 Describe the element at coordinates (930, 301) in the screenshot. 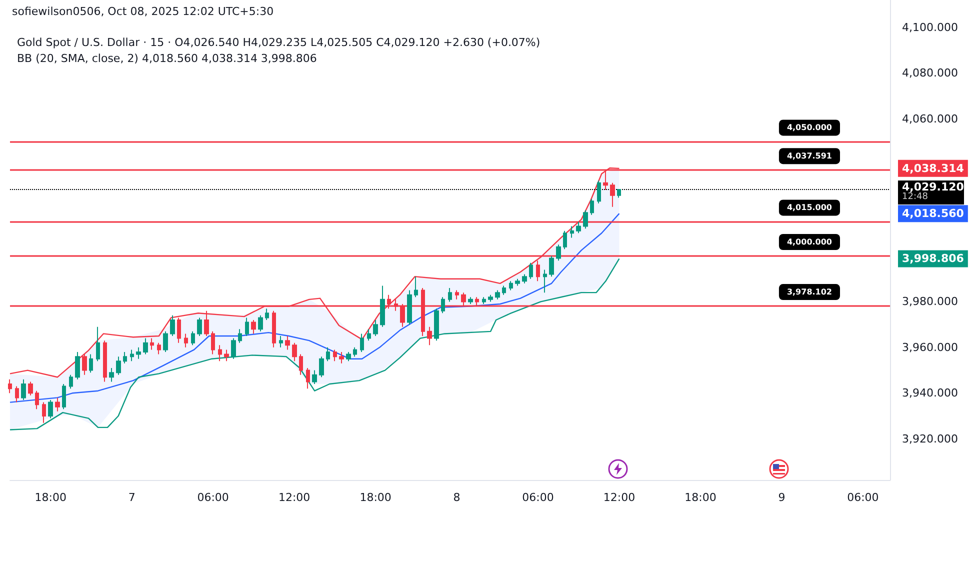

I see `y-tick-label: 3,980.000` at that location.